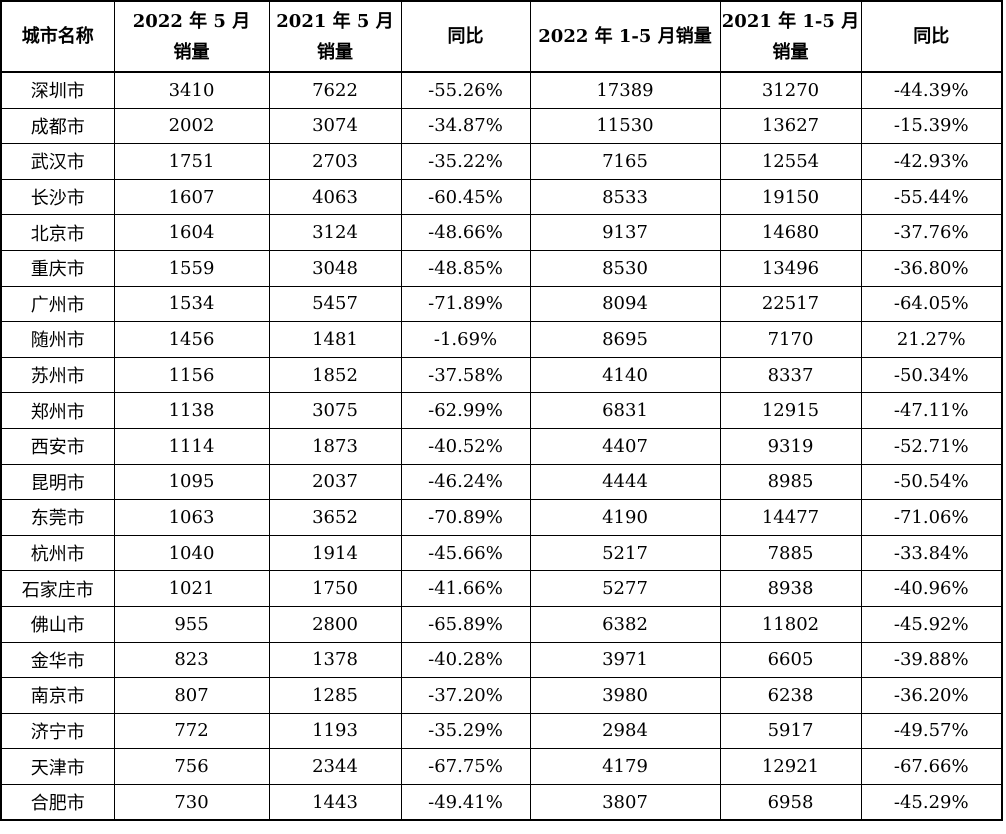 This screenshot has width=1006, height=834. What do you see at coordinates (335, 52) in the screenshot?
I see `header-may-2021-line2: 销量` at bounding box center [335, 52].